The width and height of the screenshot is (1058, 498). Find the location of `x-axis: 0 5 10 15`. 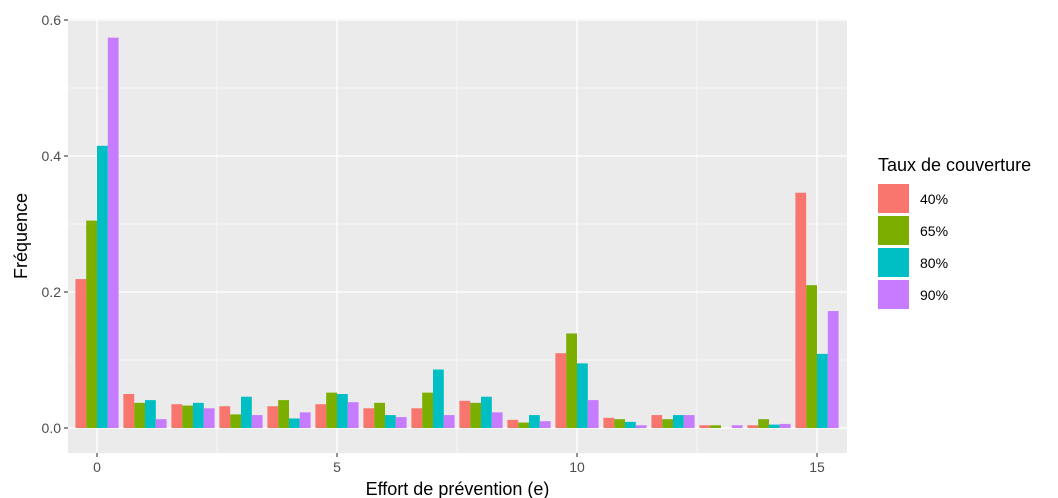

x-axis: 0 5 10 15 is located at coordinates (459, 464).